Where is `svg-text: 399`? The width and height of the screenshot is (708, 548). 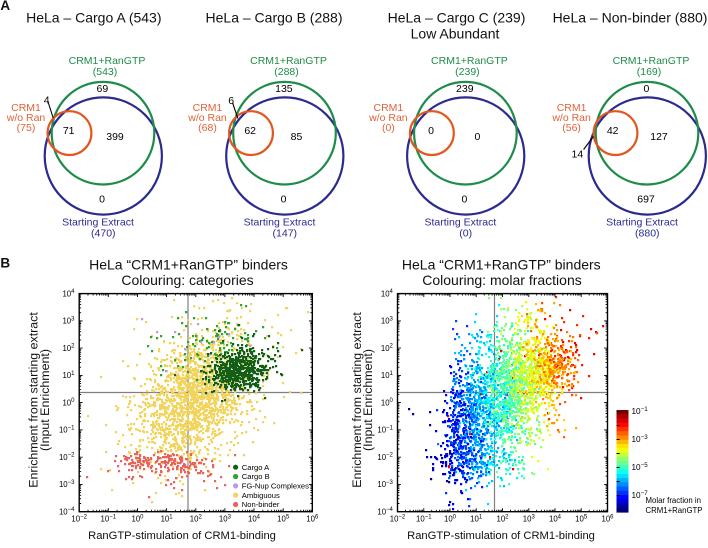
svg-text: 399 is located at coordinates (115, 137).